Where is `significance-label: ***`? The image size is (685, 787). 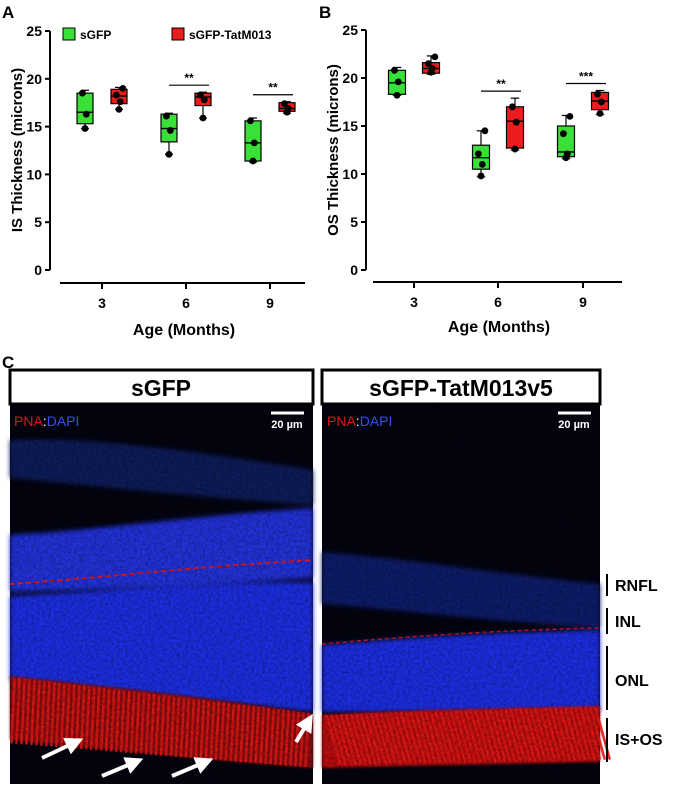
significance-label: *** is located at coordinates (586, 76).